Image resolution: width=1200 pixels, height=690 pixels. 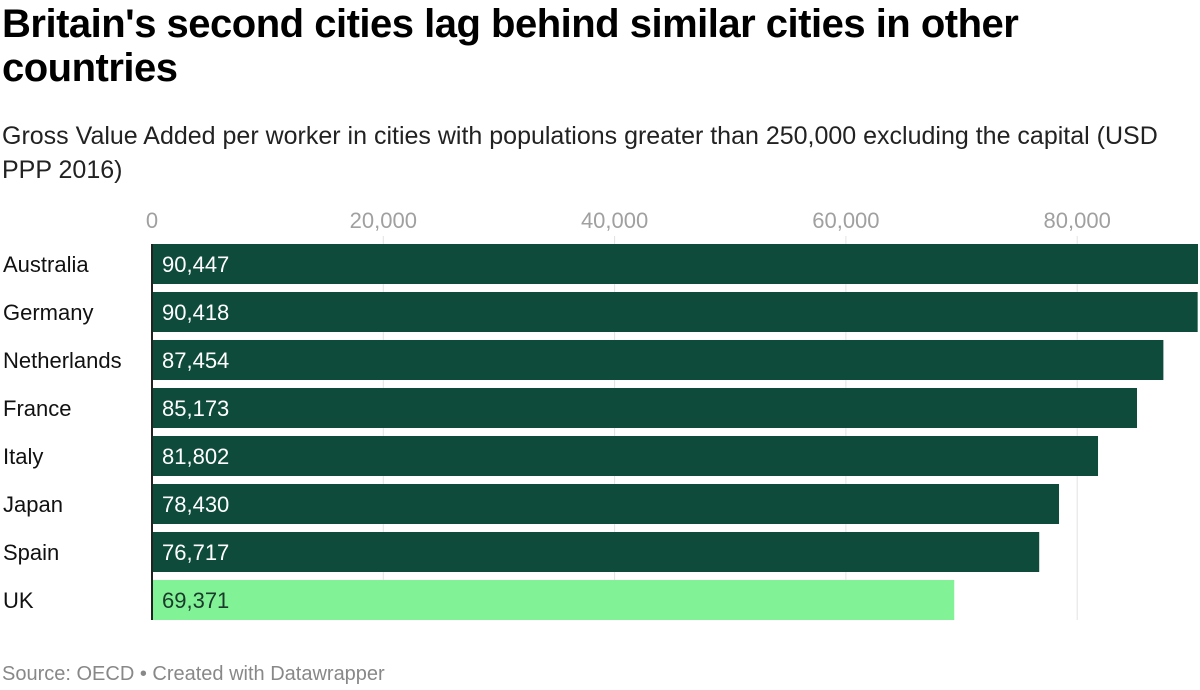 I want to click on bar-uk, so click(x=553, y=600).